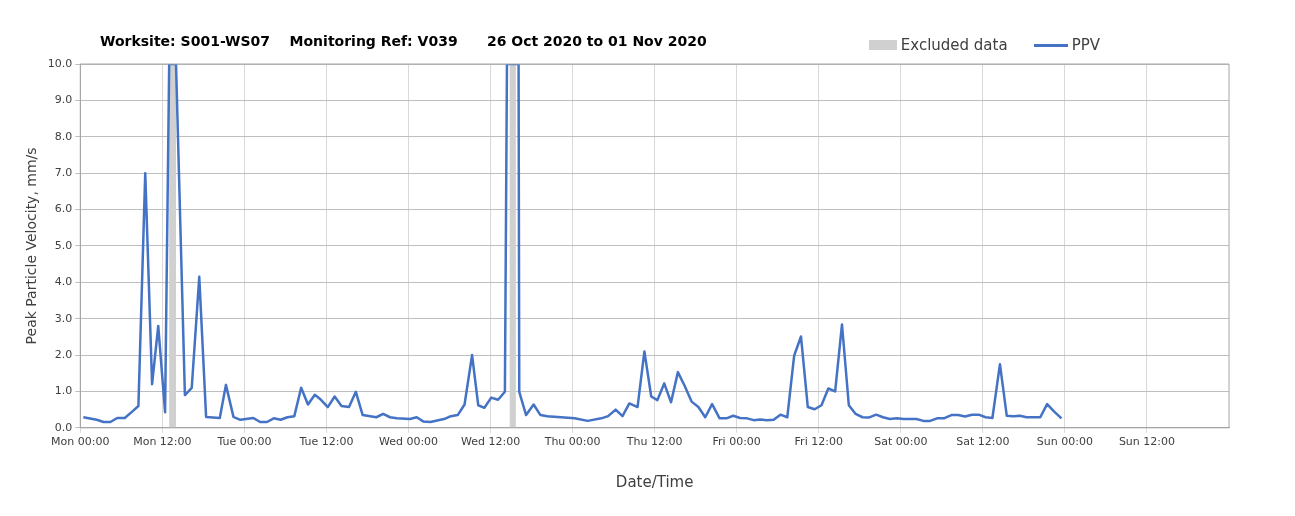 This screenshot has width=1295, height=516. I want to click on x-tick-label: Wed 12:00, so click(490, 442).